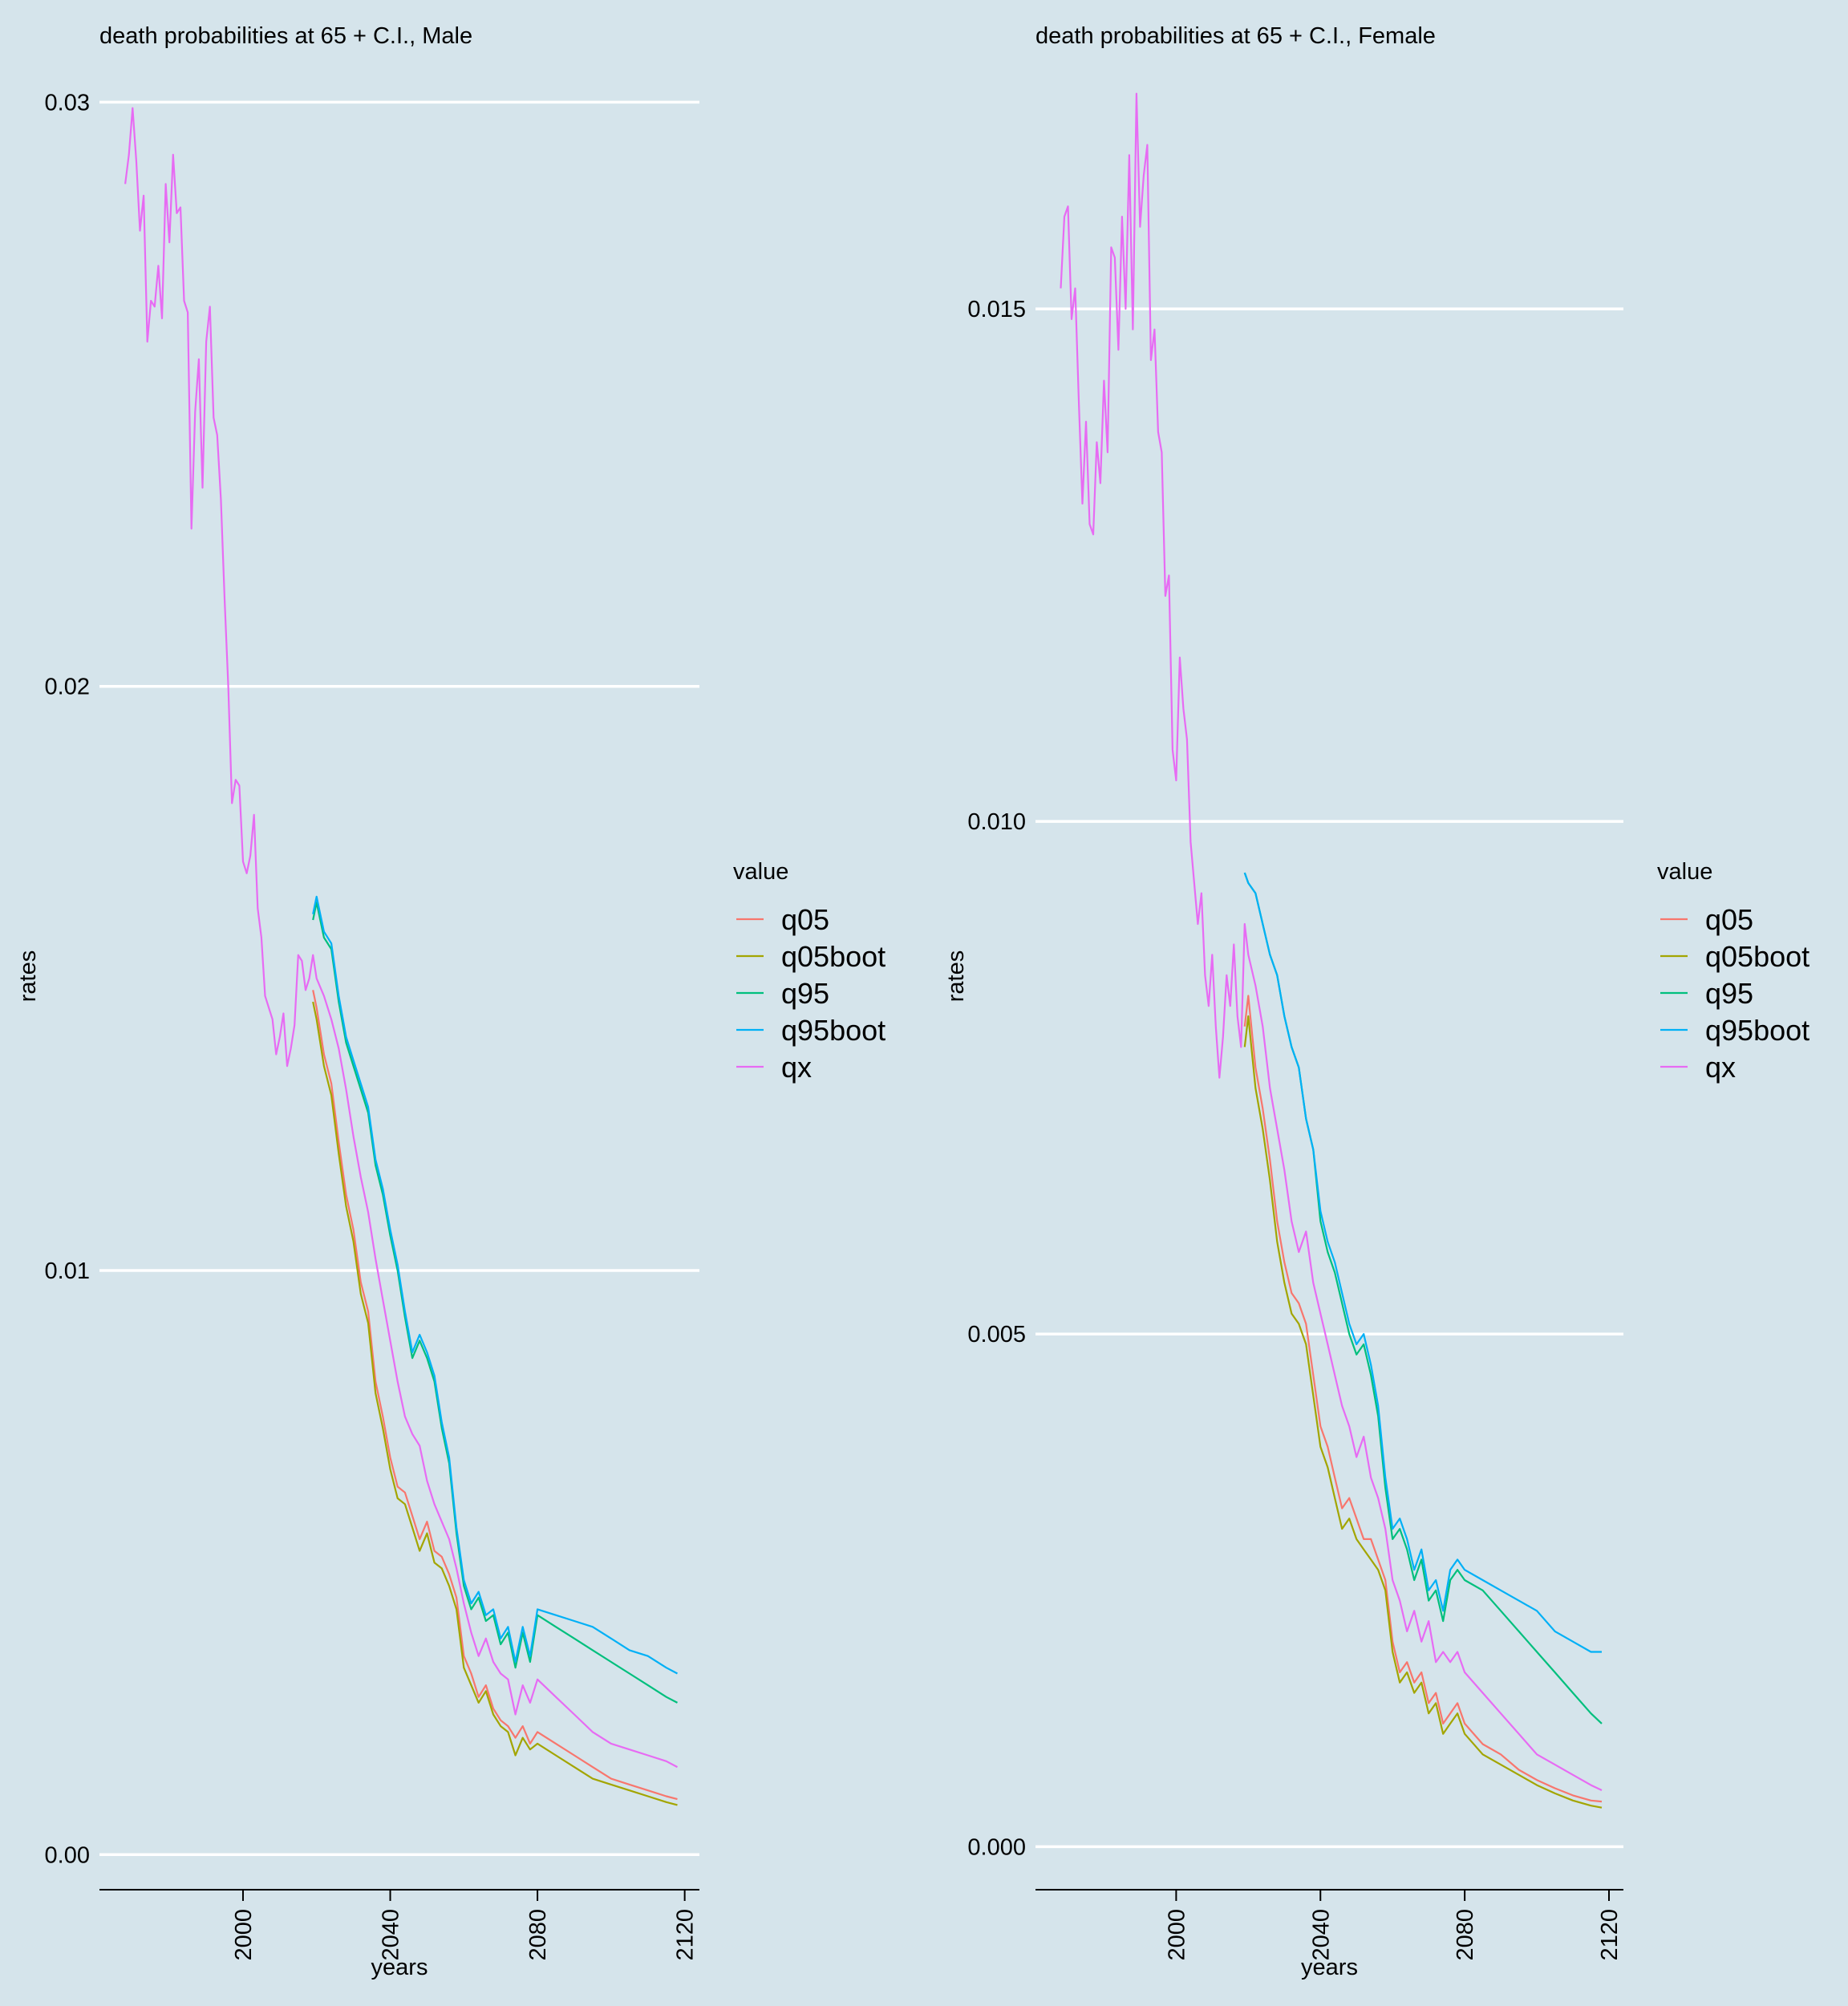 The image size is (1848, 2006). I want to click on female-series-line-q95boot, so click(1422, 1262).